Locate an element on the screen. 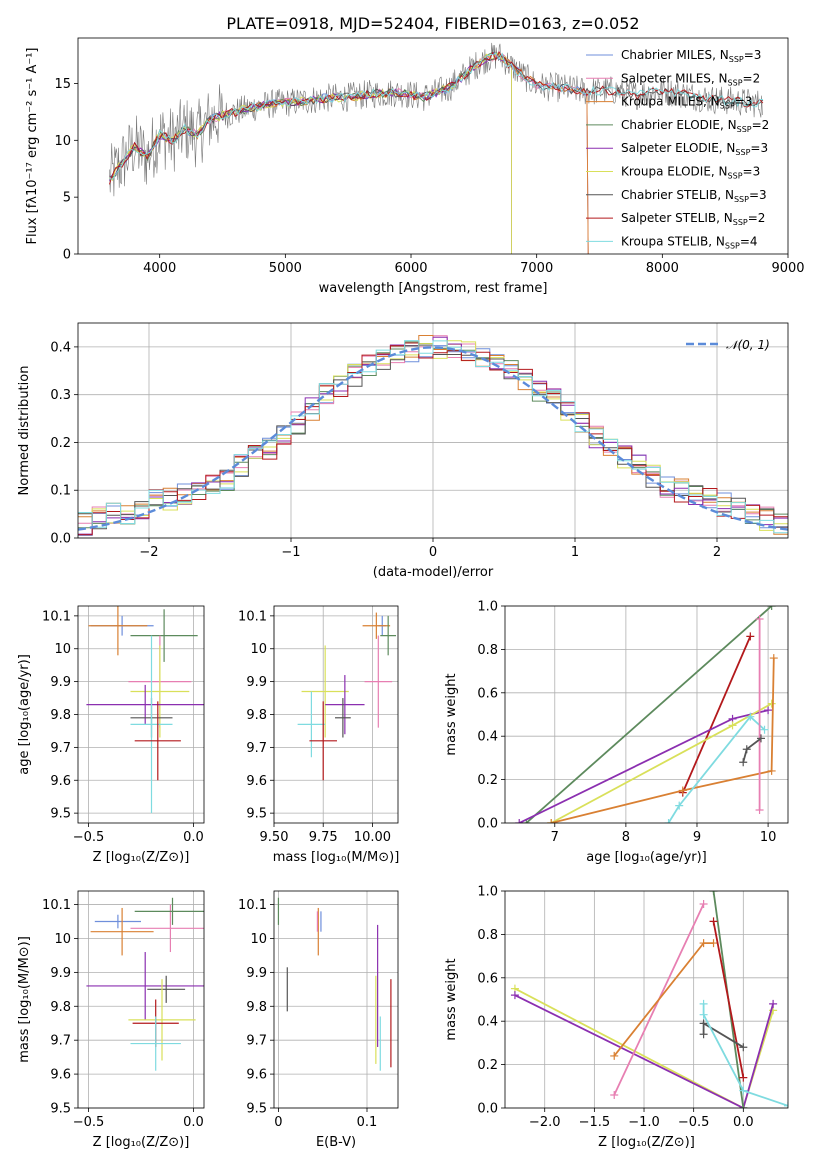 This screenshot has width=819, height=1170. x-tick-label: 9.75 is located at coordinates (323, 837).